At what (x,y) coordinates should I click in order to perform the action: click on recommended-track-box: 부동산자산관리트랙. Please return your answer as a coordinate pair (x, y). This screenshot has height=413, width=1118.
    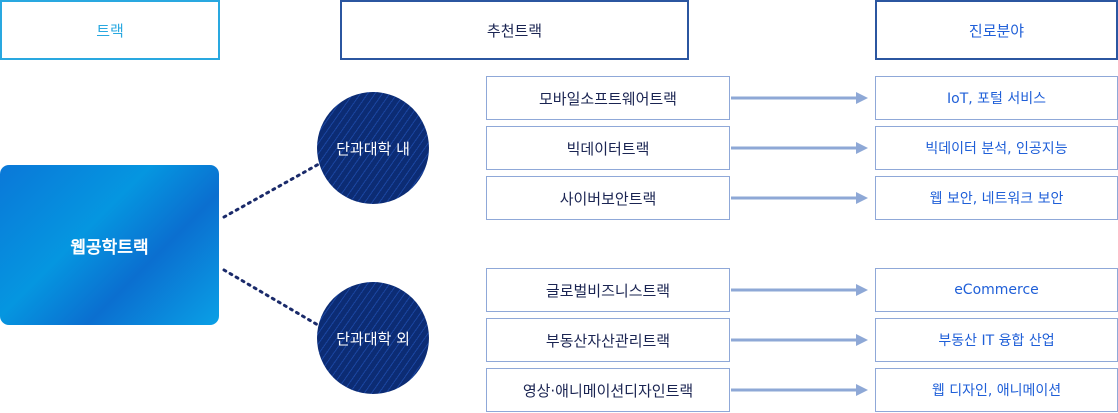
    Looking at the image, I should click on (608, 340).